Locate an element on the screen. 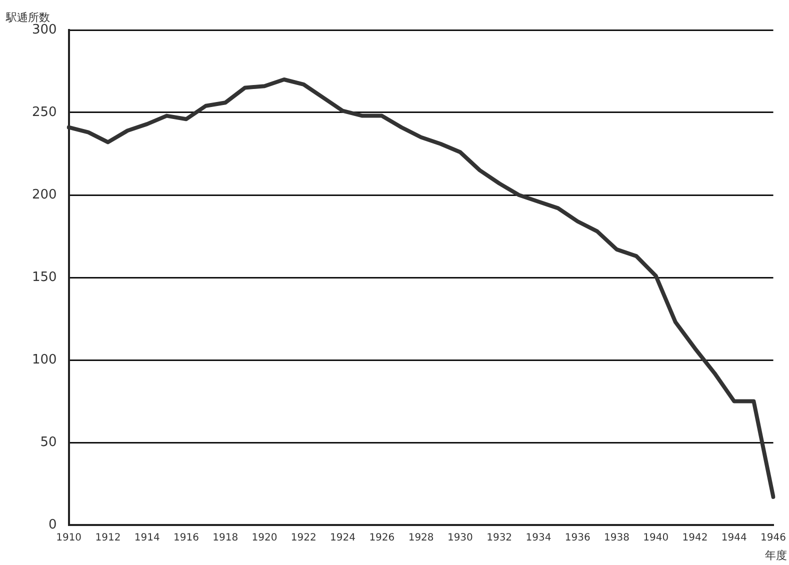 The height and width of the screenshot is (565, 789). y-tick-label: 250 is located at coordinates (44, 112).